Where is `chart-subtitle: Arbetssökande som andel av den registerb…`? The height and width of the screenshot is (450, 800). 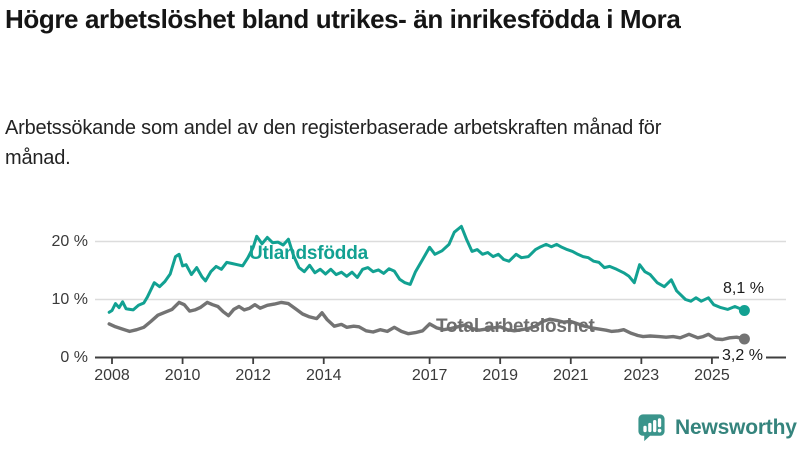 chart-subtitle: Arbetssökande som andel av den registerb… is located at coordinates (333, 143).